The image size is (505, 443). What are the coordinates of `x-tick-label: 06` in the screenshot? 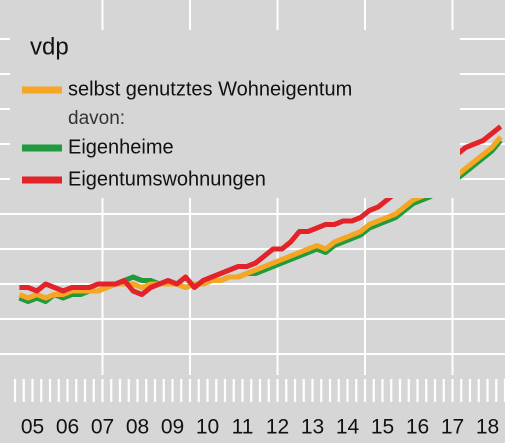 It's located at (67, 427).